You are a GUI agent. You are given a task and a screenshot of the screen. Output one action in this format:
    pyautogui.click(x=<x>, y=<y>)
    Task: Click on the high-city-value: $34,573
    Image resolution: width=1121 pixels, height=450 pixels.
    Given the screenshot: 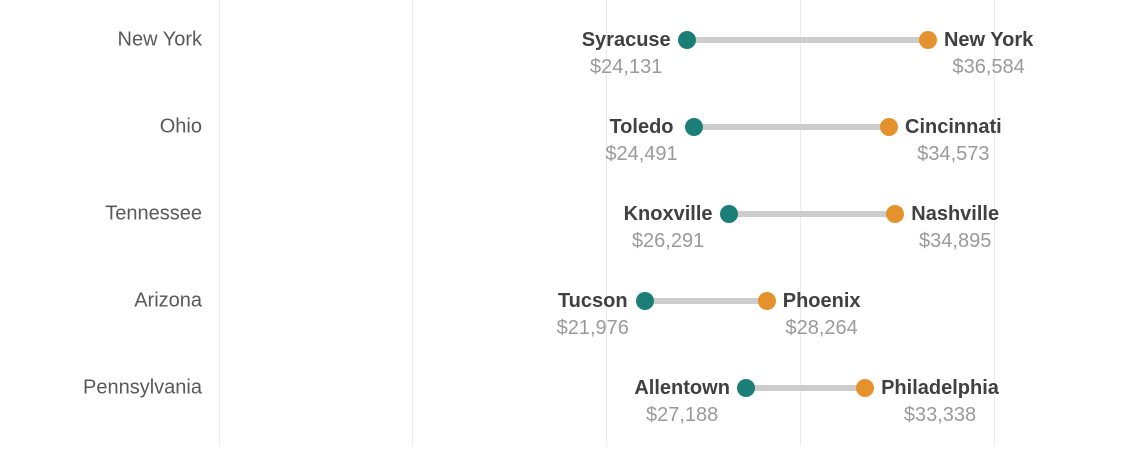 What is the action you would take?
    pyautogui.click(x=953, y=154)
    